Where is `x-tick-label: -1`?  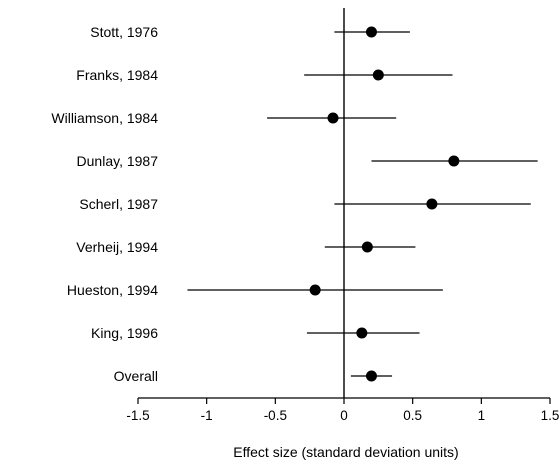 x-tick-label: -1 is located at coordinates (207, 415).